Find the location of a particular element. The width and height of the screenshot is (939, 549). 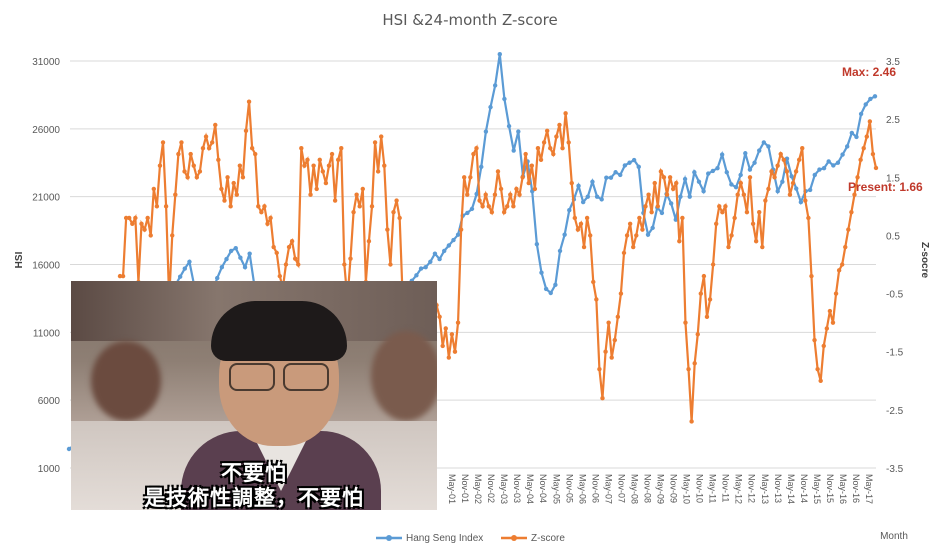

x-tick-label: May-09 is located at coordinates (661, 489).